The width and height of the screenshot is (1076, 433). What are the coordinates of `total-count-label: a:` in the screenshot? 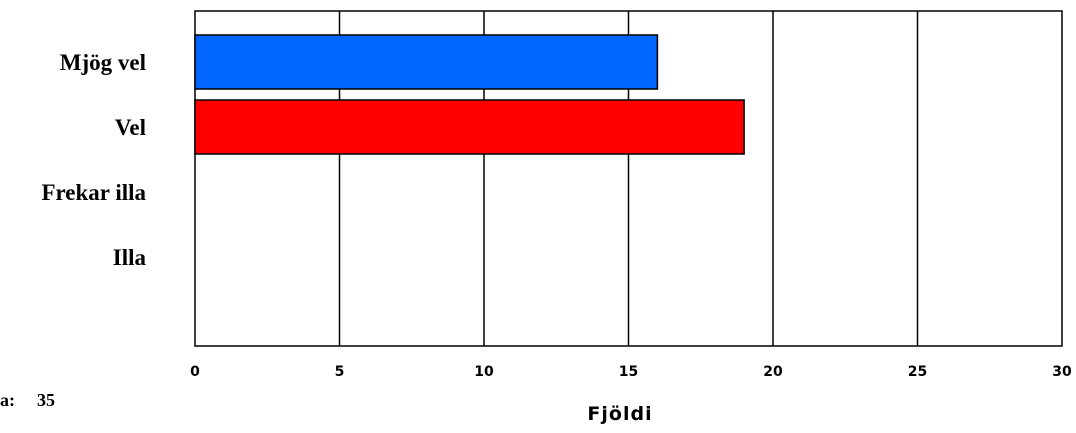 It's located at (7, 400).